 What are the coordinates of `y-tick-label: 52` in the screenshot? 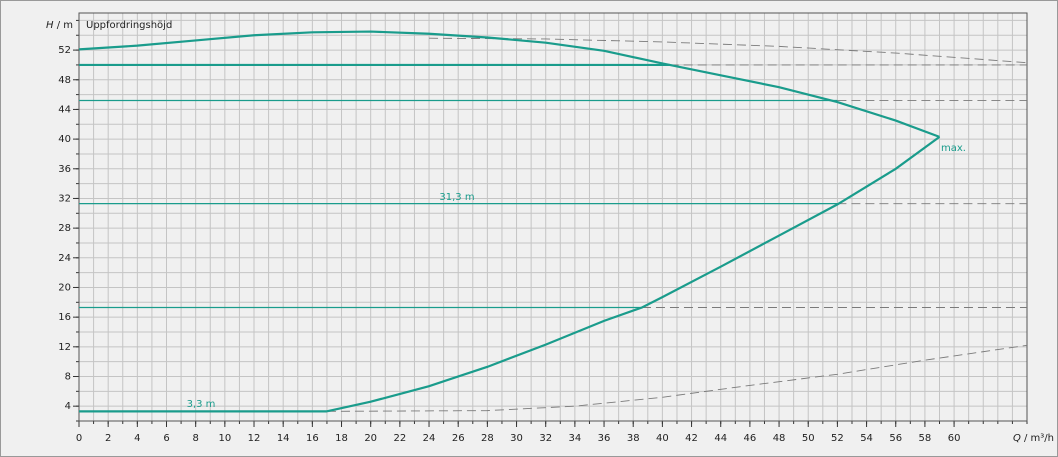 It's located at (64, 50).